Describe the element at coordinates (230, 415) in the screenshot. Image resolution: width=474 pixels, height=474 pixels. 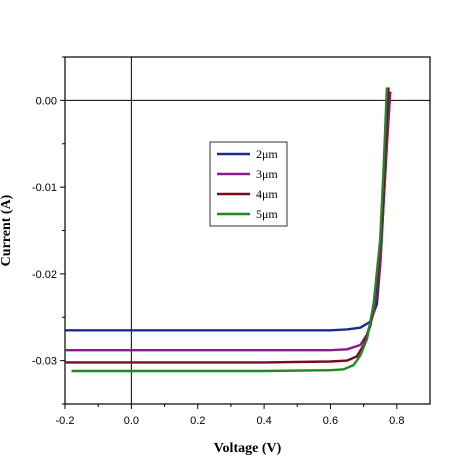
I see `x-axis-ticks: -0.2 0.0 0.2 0.4 0.6 0.8` at that location.